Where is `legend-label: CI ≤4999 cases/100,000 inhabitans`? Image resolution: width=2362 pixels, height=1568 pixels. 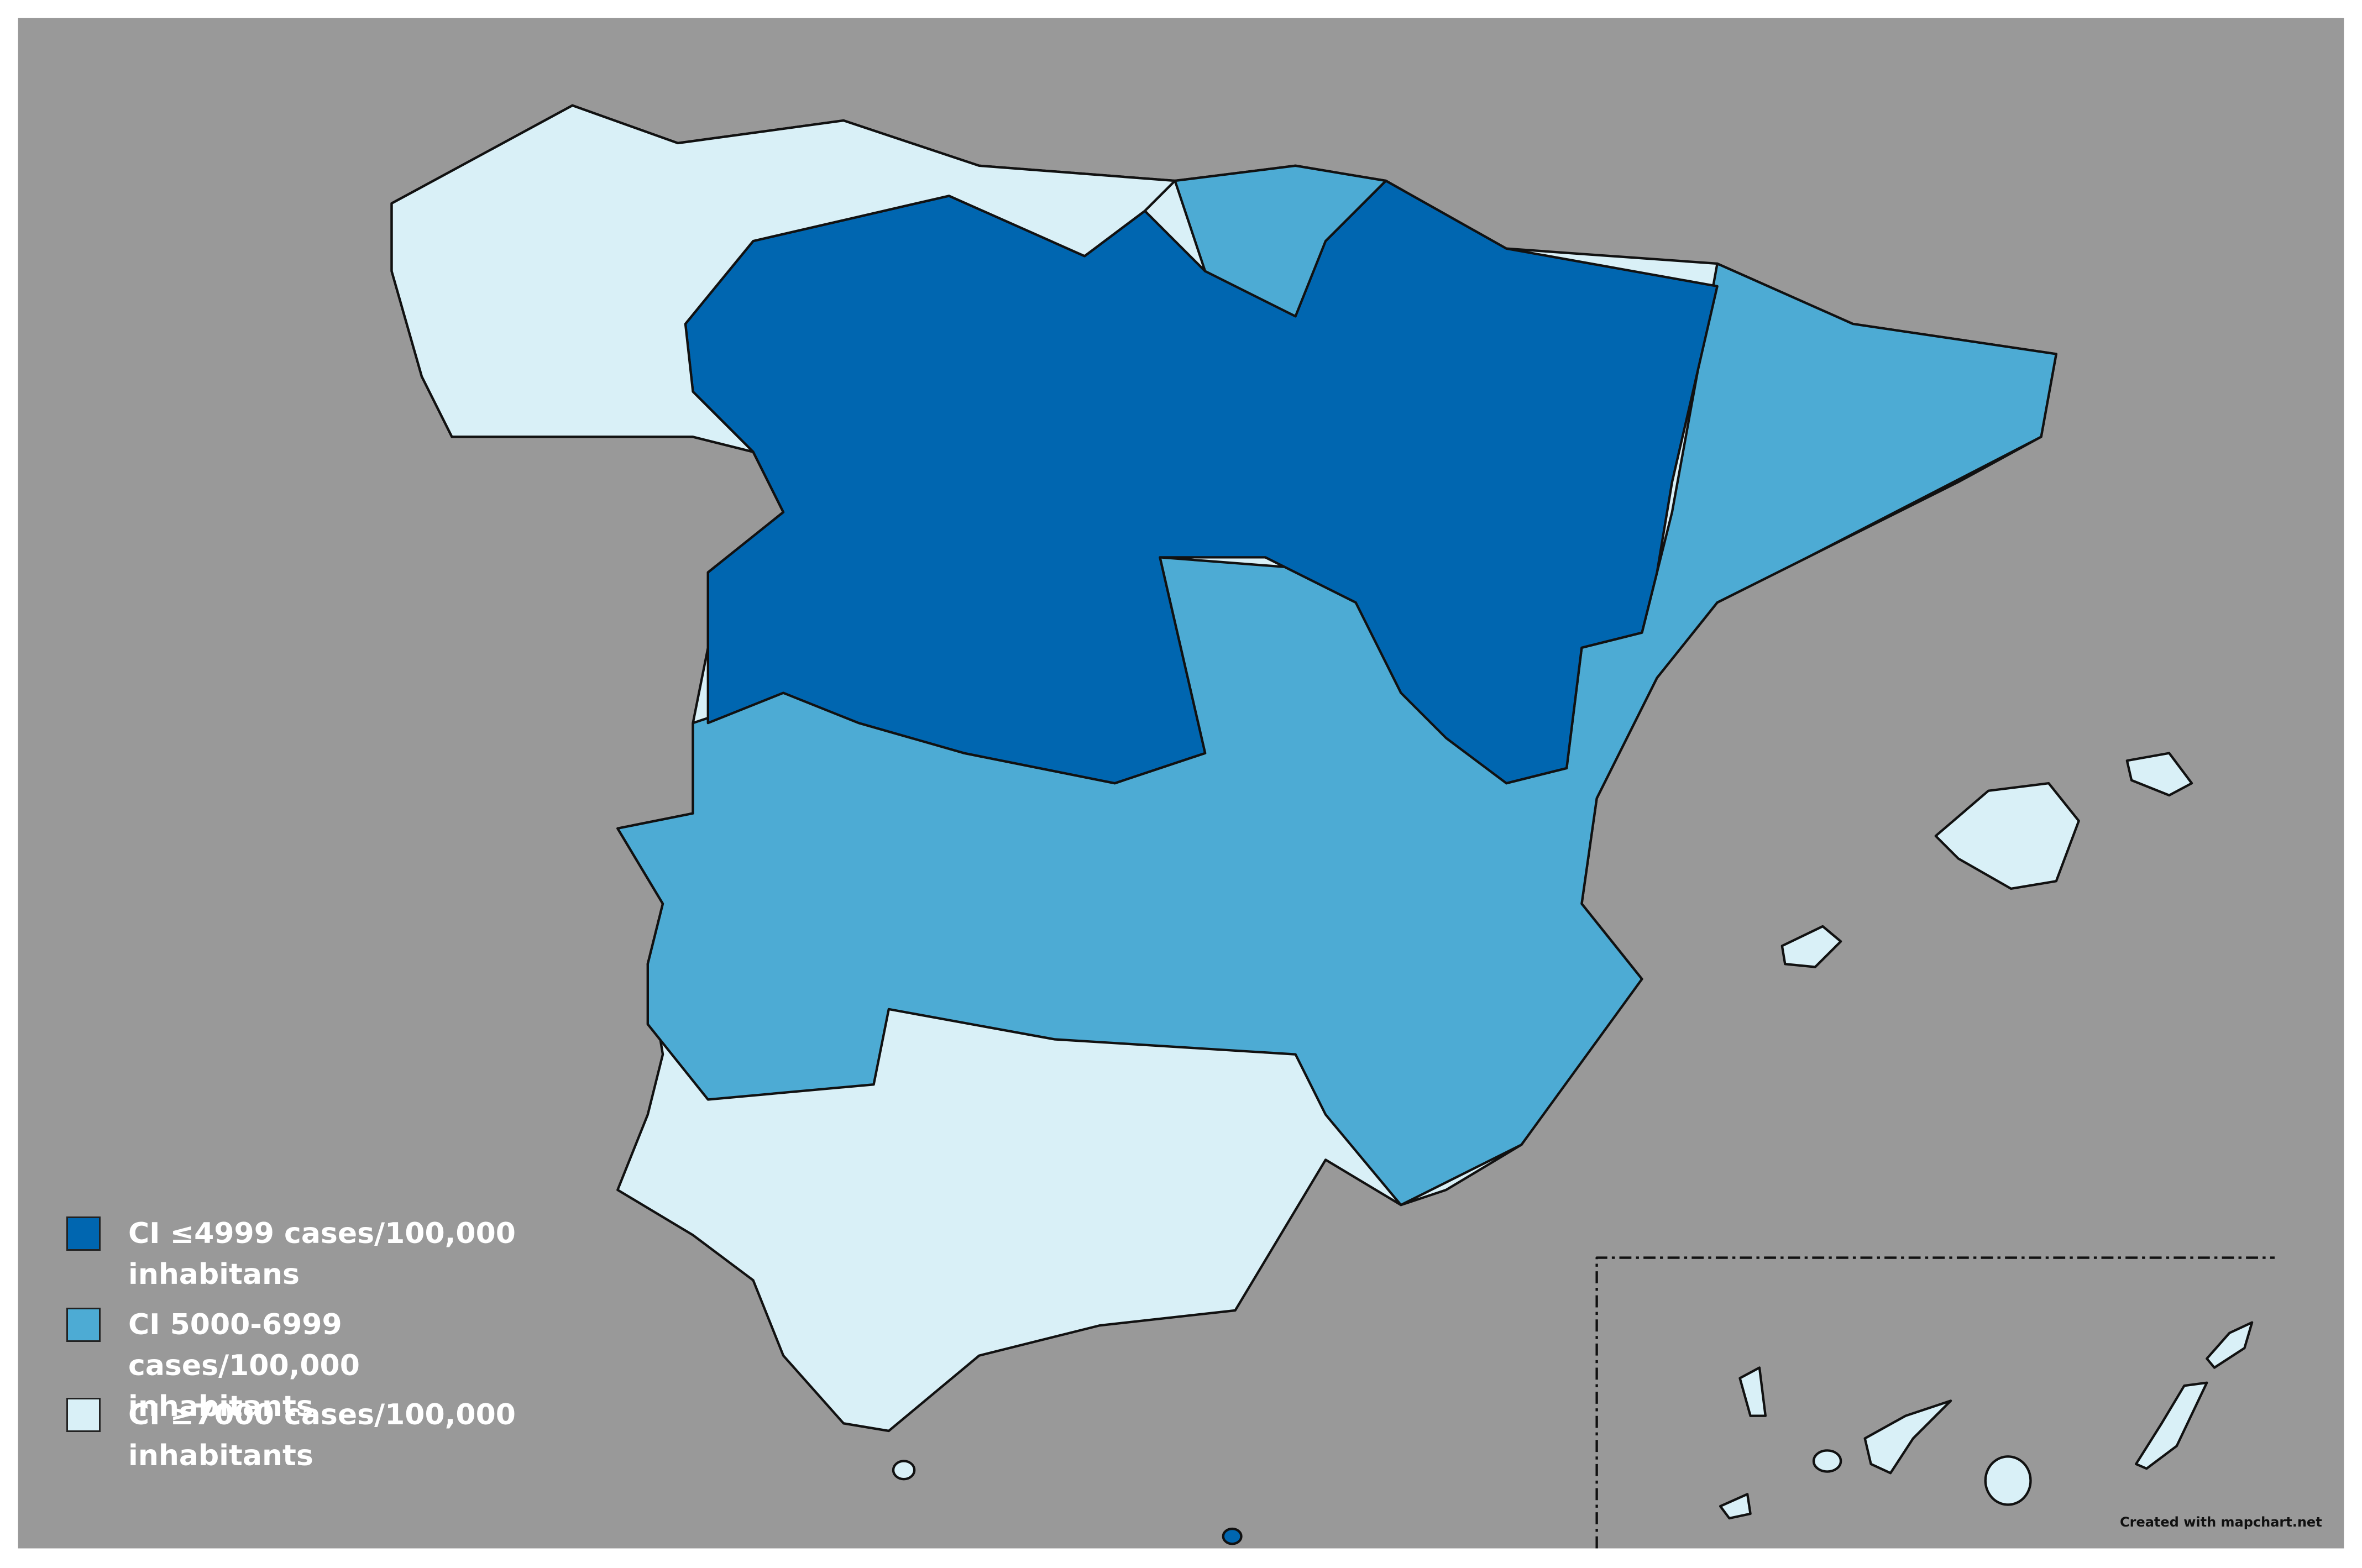 legend-label: CI ≤4999 cases/100,000 inhabitans is located at coordinates (322, 1254).